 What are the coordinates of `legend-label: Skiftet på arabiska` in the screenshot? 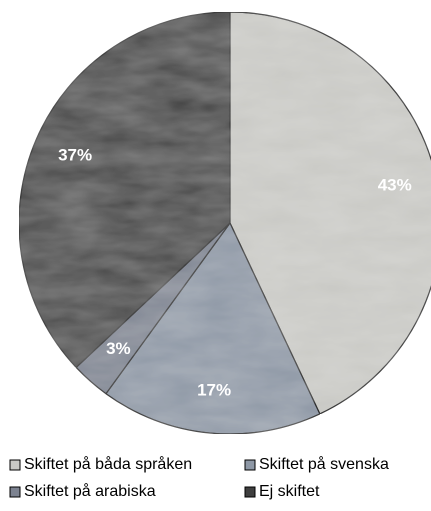 It's located at (90, 491).